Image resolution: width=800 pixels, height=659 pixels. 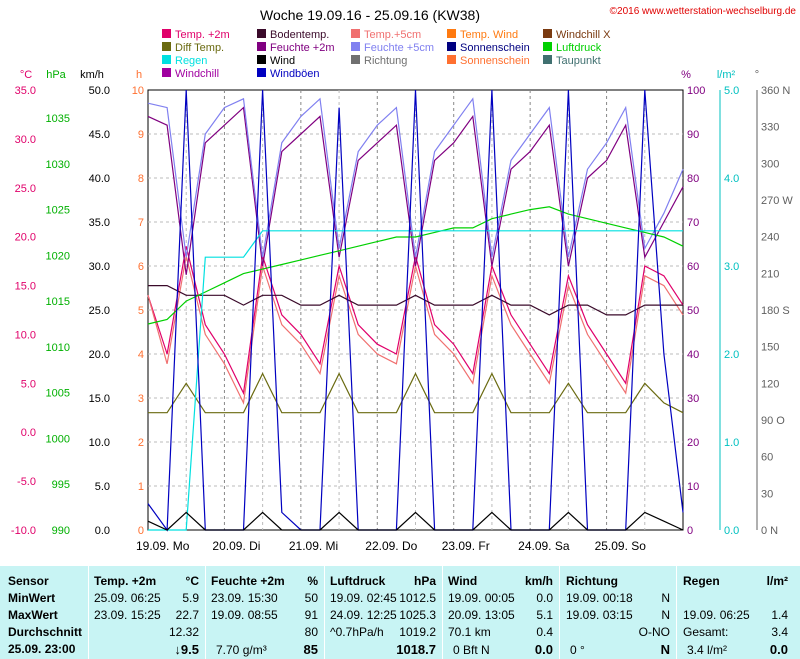 What do you see at coordinates (61, 531) in the screenshot?
I see `pressure-tick: 990` at bounding box center [61, 531].